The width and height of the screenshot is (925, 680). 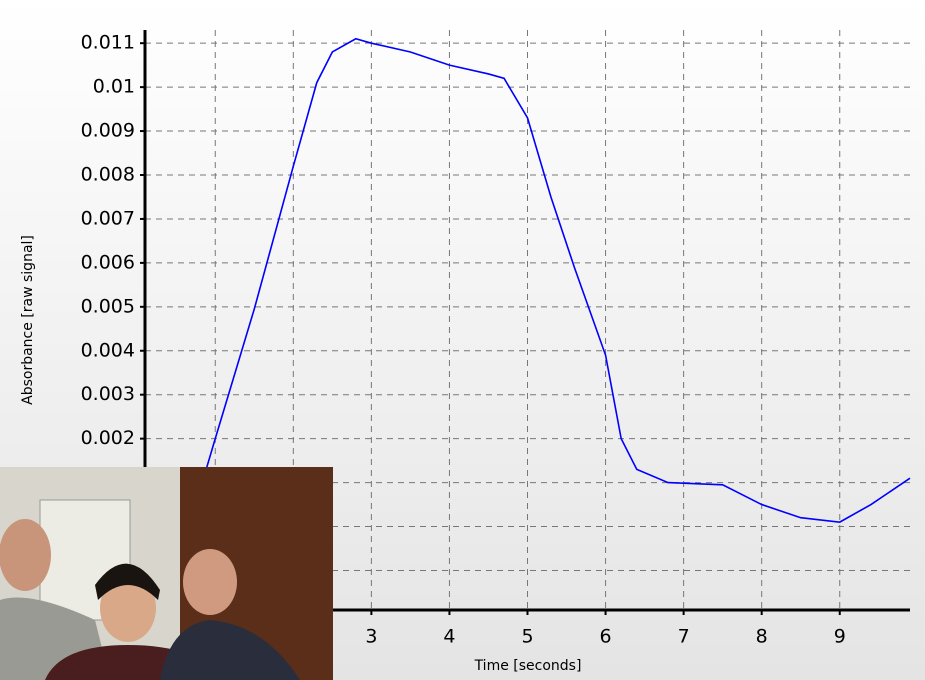 I want to click on x-tick-label: 8, so click(x=762, y=637).